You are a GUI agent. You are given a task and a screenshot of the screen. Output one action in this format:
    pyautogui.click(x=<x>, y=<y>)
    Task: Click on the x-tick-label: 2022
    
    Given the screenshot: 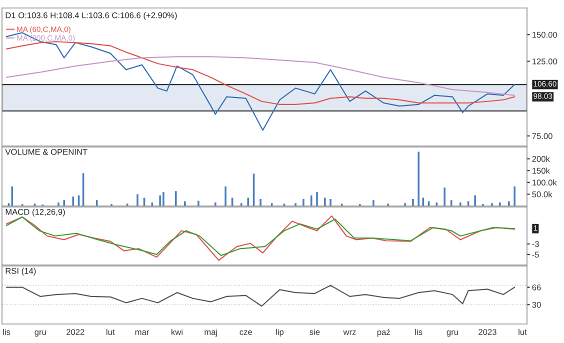 What is the action you would take?
    pyautogui.click(x=75, y=332)
    